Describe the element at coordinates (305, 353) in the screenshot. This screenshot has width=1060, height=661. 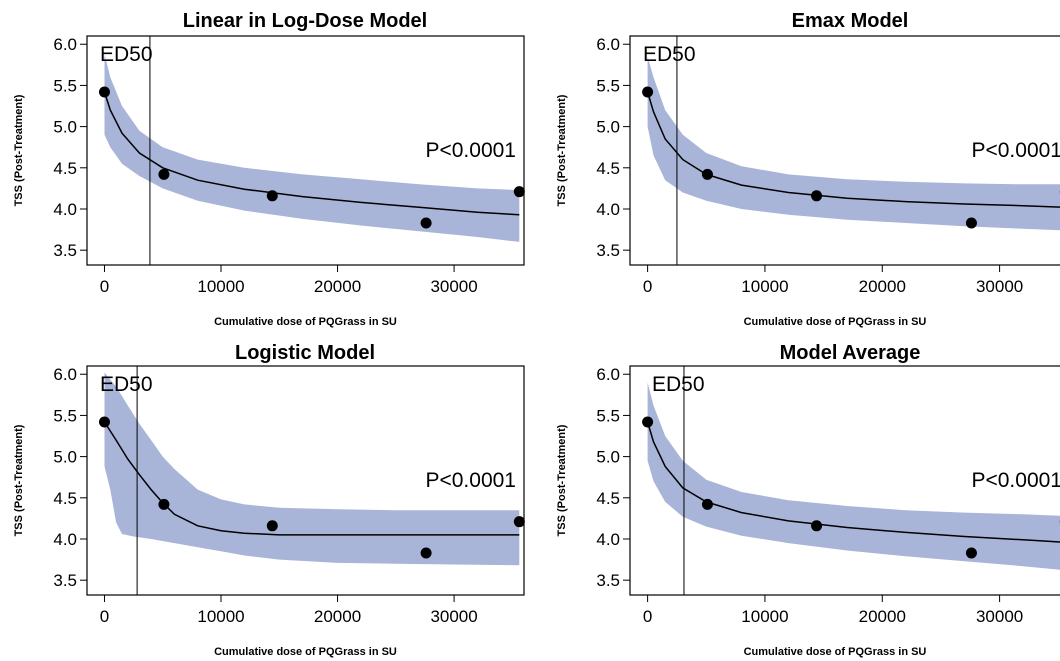
I see `chart-title: Logistic Model` at that location.